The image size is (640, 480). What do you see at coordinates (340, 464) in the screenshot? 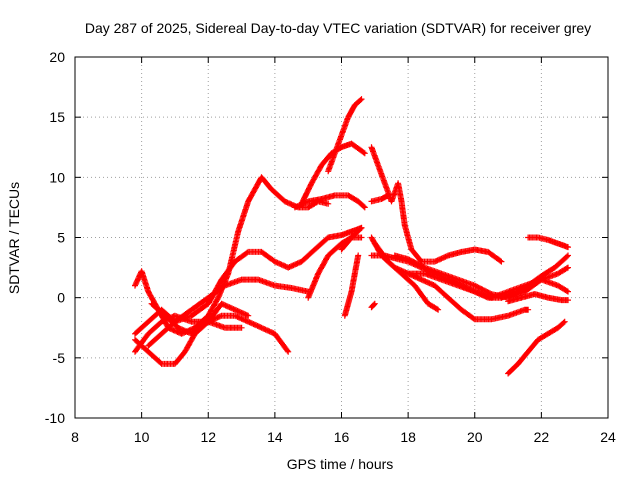
I see `x-axis-label: GPS time / hours` at bounding box center [340, 464].